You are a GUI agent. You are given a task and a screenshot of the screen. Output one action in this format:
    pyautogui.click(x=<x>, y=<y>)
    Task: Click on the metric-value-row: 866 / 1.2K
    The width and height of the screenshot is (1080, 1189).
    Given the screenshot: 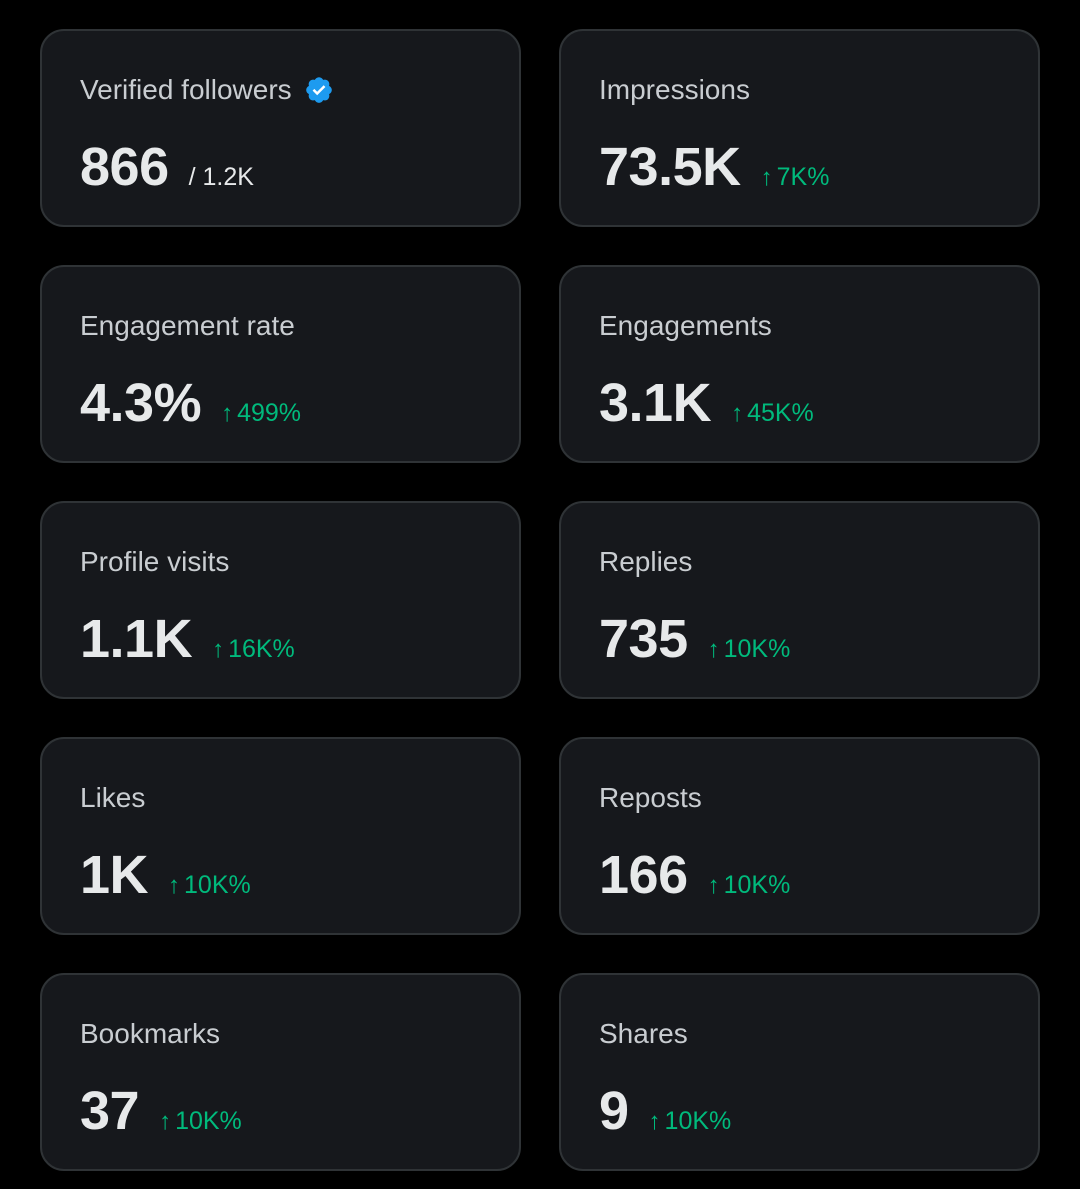 What is the action you would take?
    pyautogui.click(x=167, y=167)
    